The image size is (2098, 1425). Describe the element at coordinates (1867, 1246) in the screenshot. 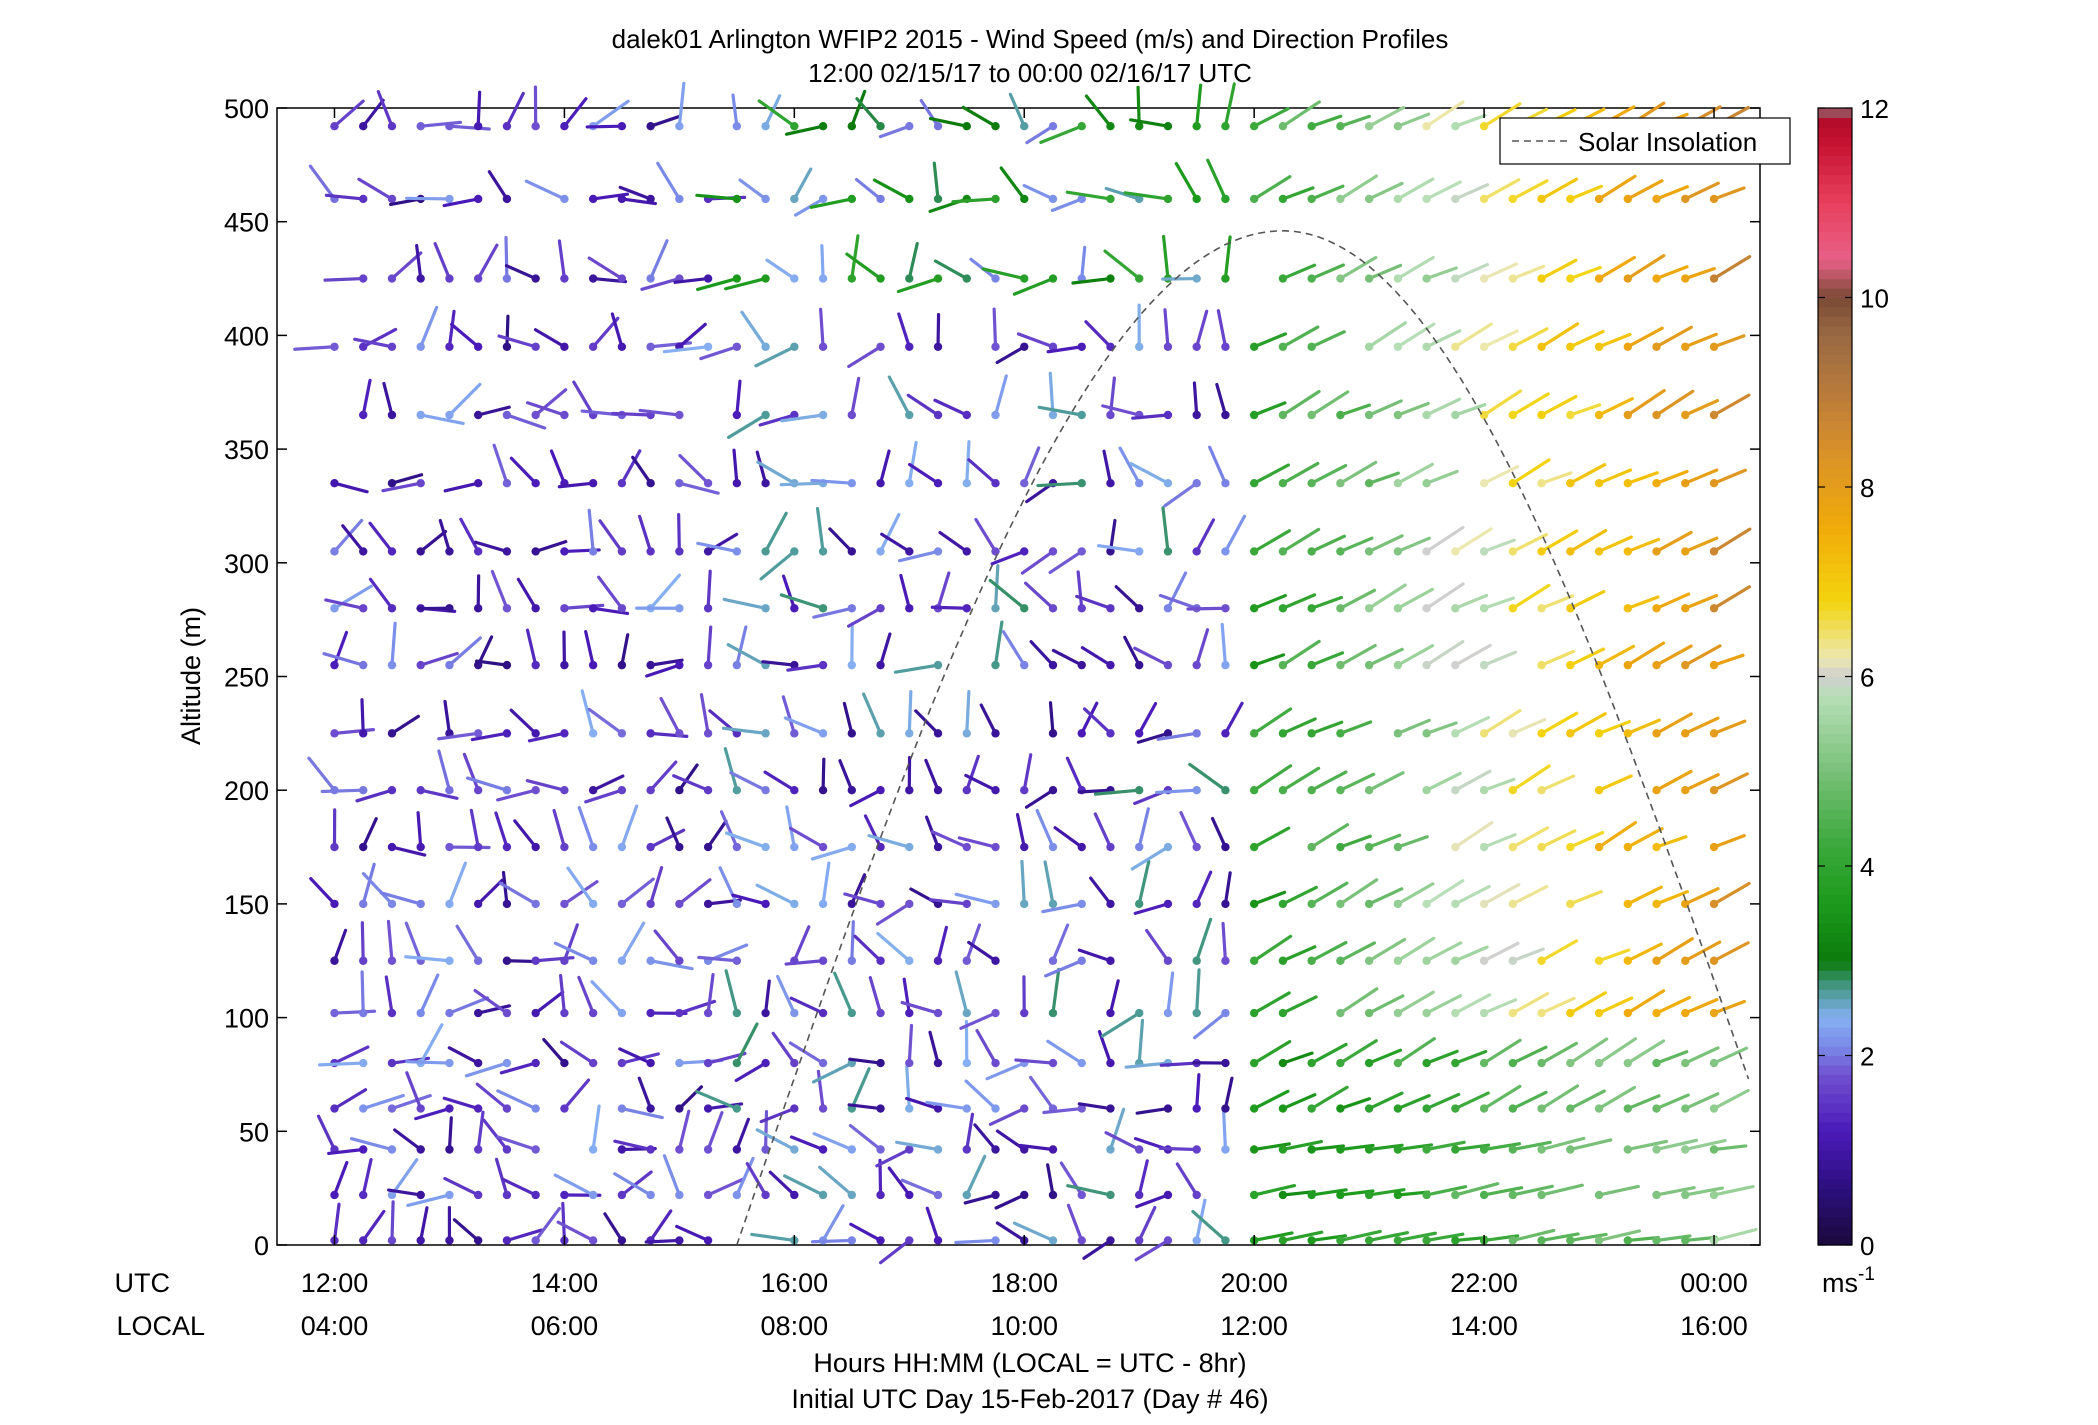

I see `colorbar-tick-label: 0` at that location.